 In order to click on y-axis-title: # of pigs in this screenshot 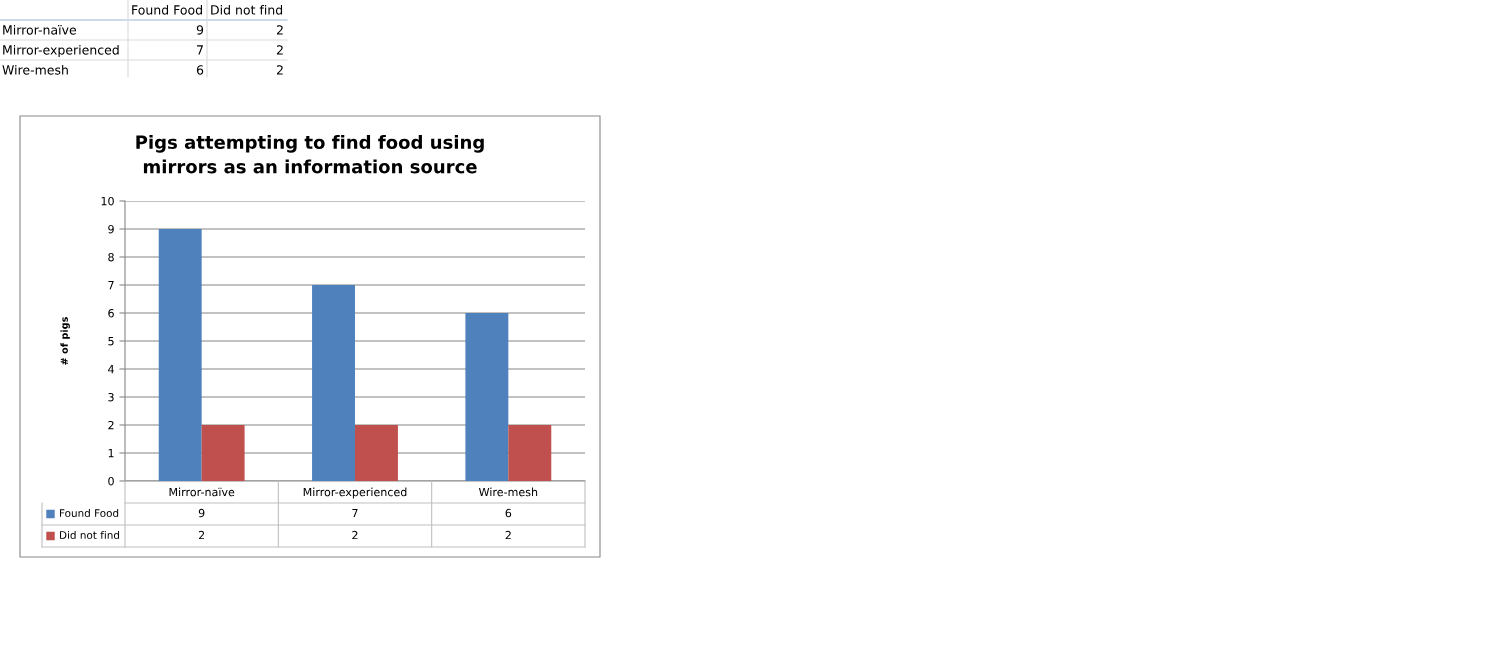, I will do `click(65, 341)`.